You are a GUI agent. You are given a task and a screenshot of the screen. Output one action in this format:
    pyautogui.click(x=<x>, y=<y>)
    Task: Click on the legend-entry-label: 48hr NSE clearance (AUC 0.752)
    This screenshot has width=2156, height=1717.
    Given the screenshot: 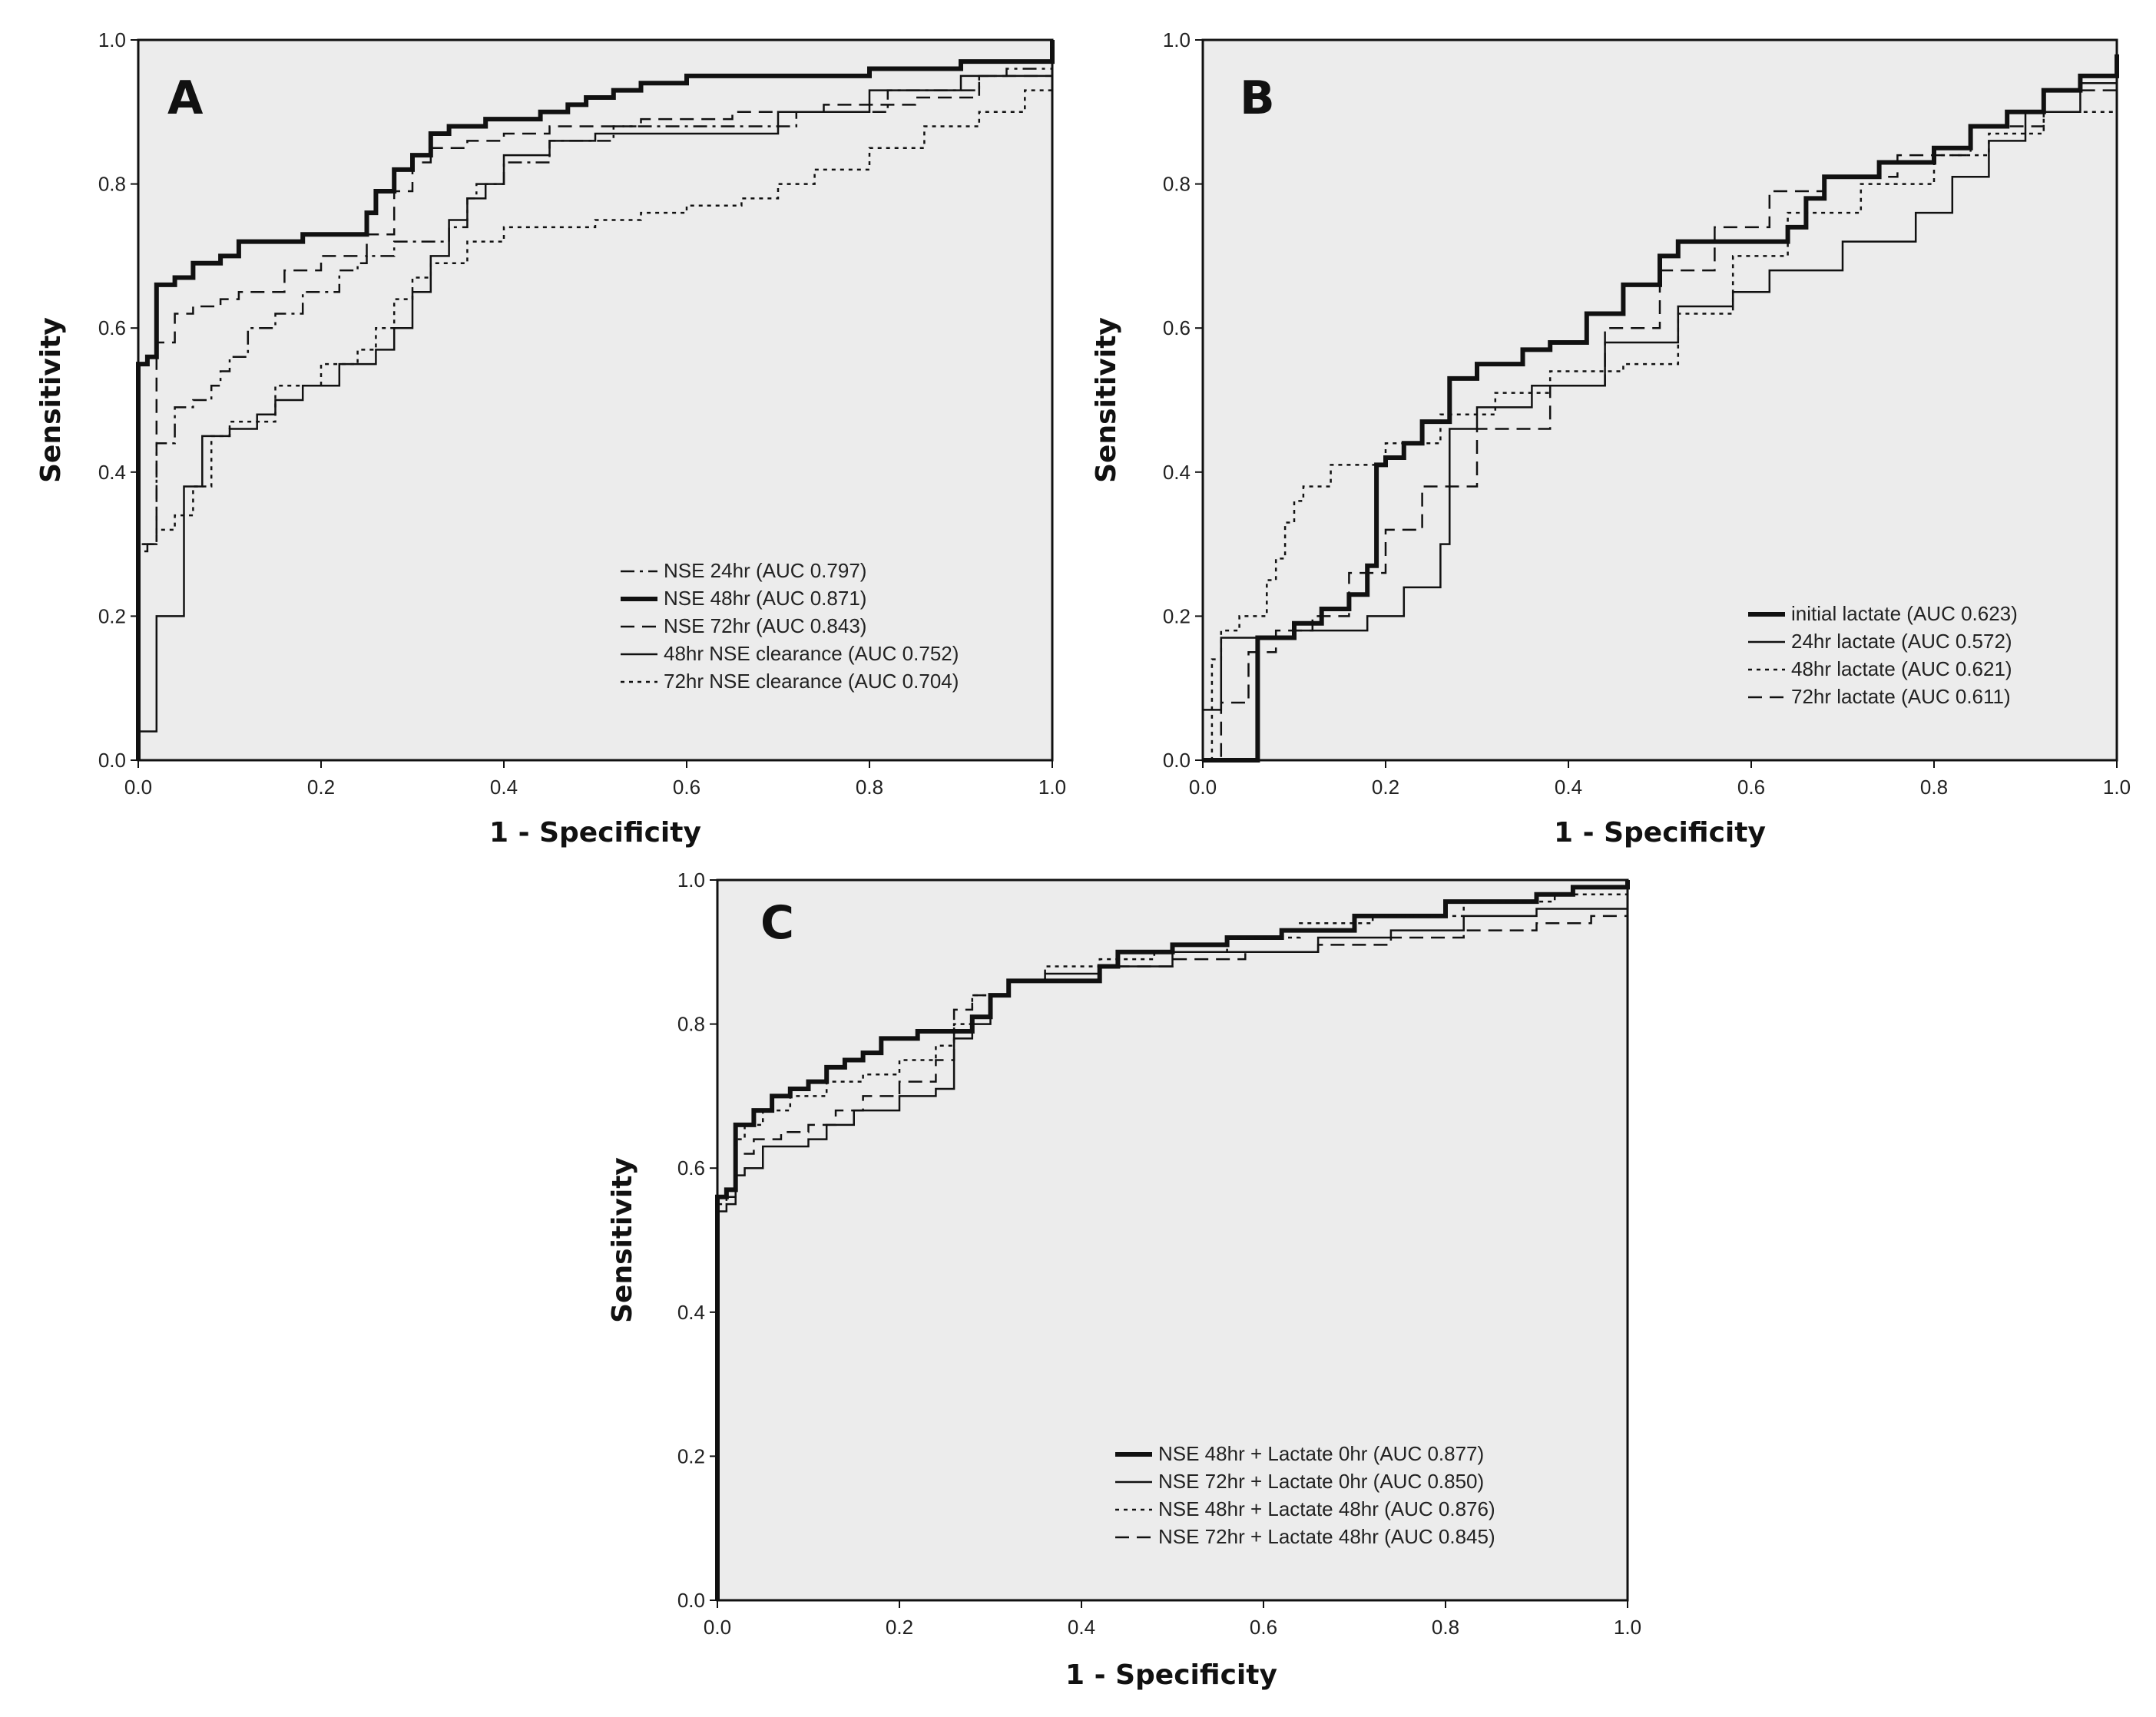 What is the action you would take?
    pyautogui.click(x=811, y=653)
    